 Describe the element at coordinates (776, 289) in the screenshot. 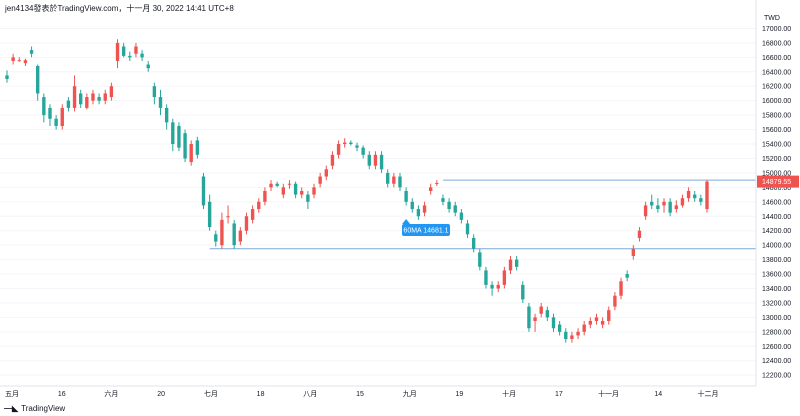

I see `y-tick-label: 13400.00` at that location.